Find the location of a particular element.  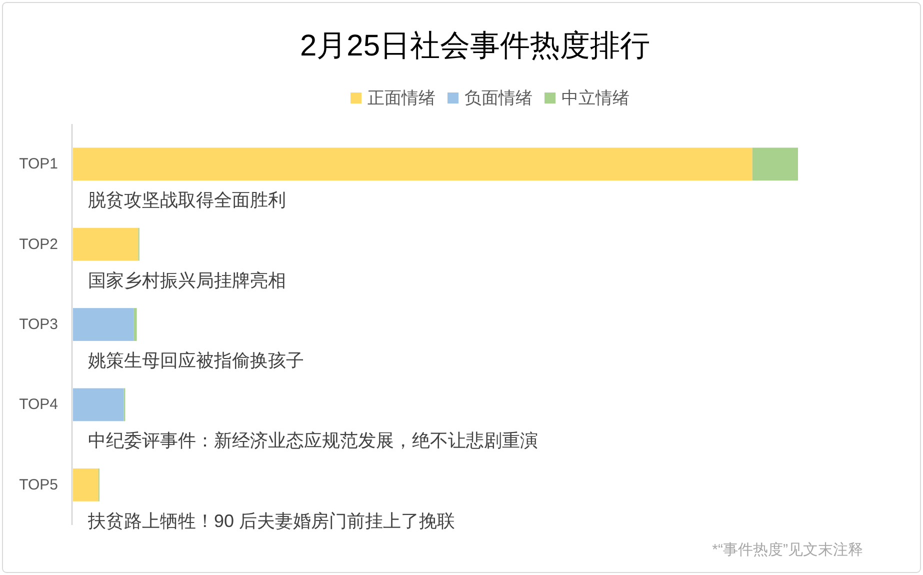

legend-label: 正面情绪 is located at coordinates (402, 98).